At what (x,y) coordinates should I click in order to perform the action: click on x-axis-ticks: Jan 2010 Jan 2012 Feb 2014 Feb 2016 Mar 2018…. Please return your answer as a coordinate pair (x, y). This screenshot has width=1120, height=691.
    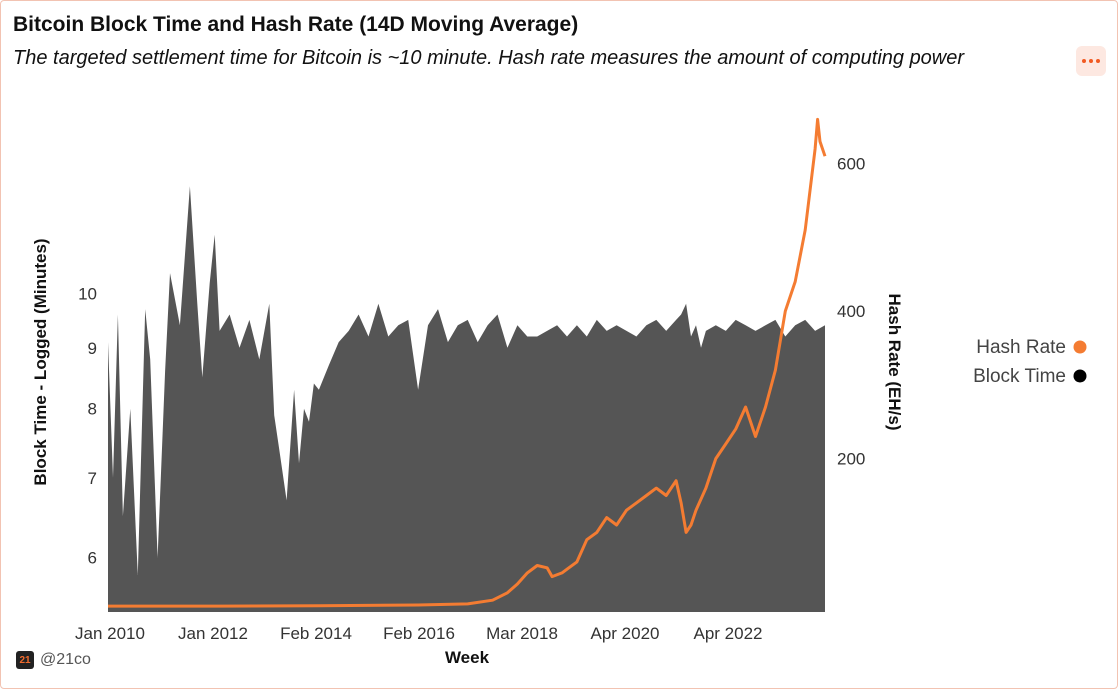
    Looking at the image, I should click on (418, 633).